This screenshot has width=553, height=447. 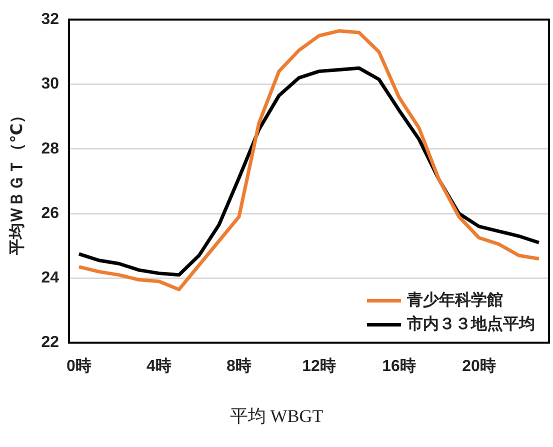 What do you see at coordinates (50, 343) in the screenshot?
I see `y-tick-label: 22` at bounding box center [50, 343].